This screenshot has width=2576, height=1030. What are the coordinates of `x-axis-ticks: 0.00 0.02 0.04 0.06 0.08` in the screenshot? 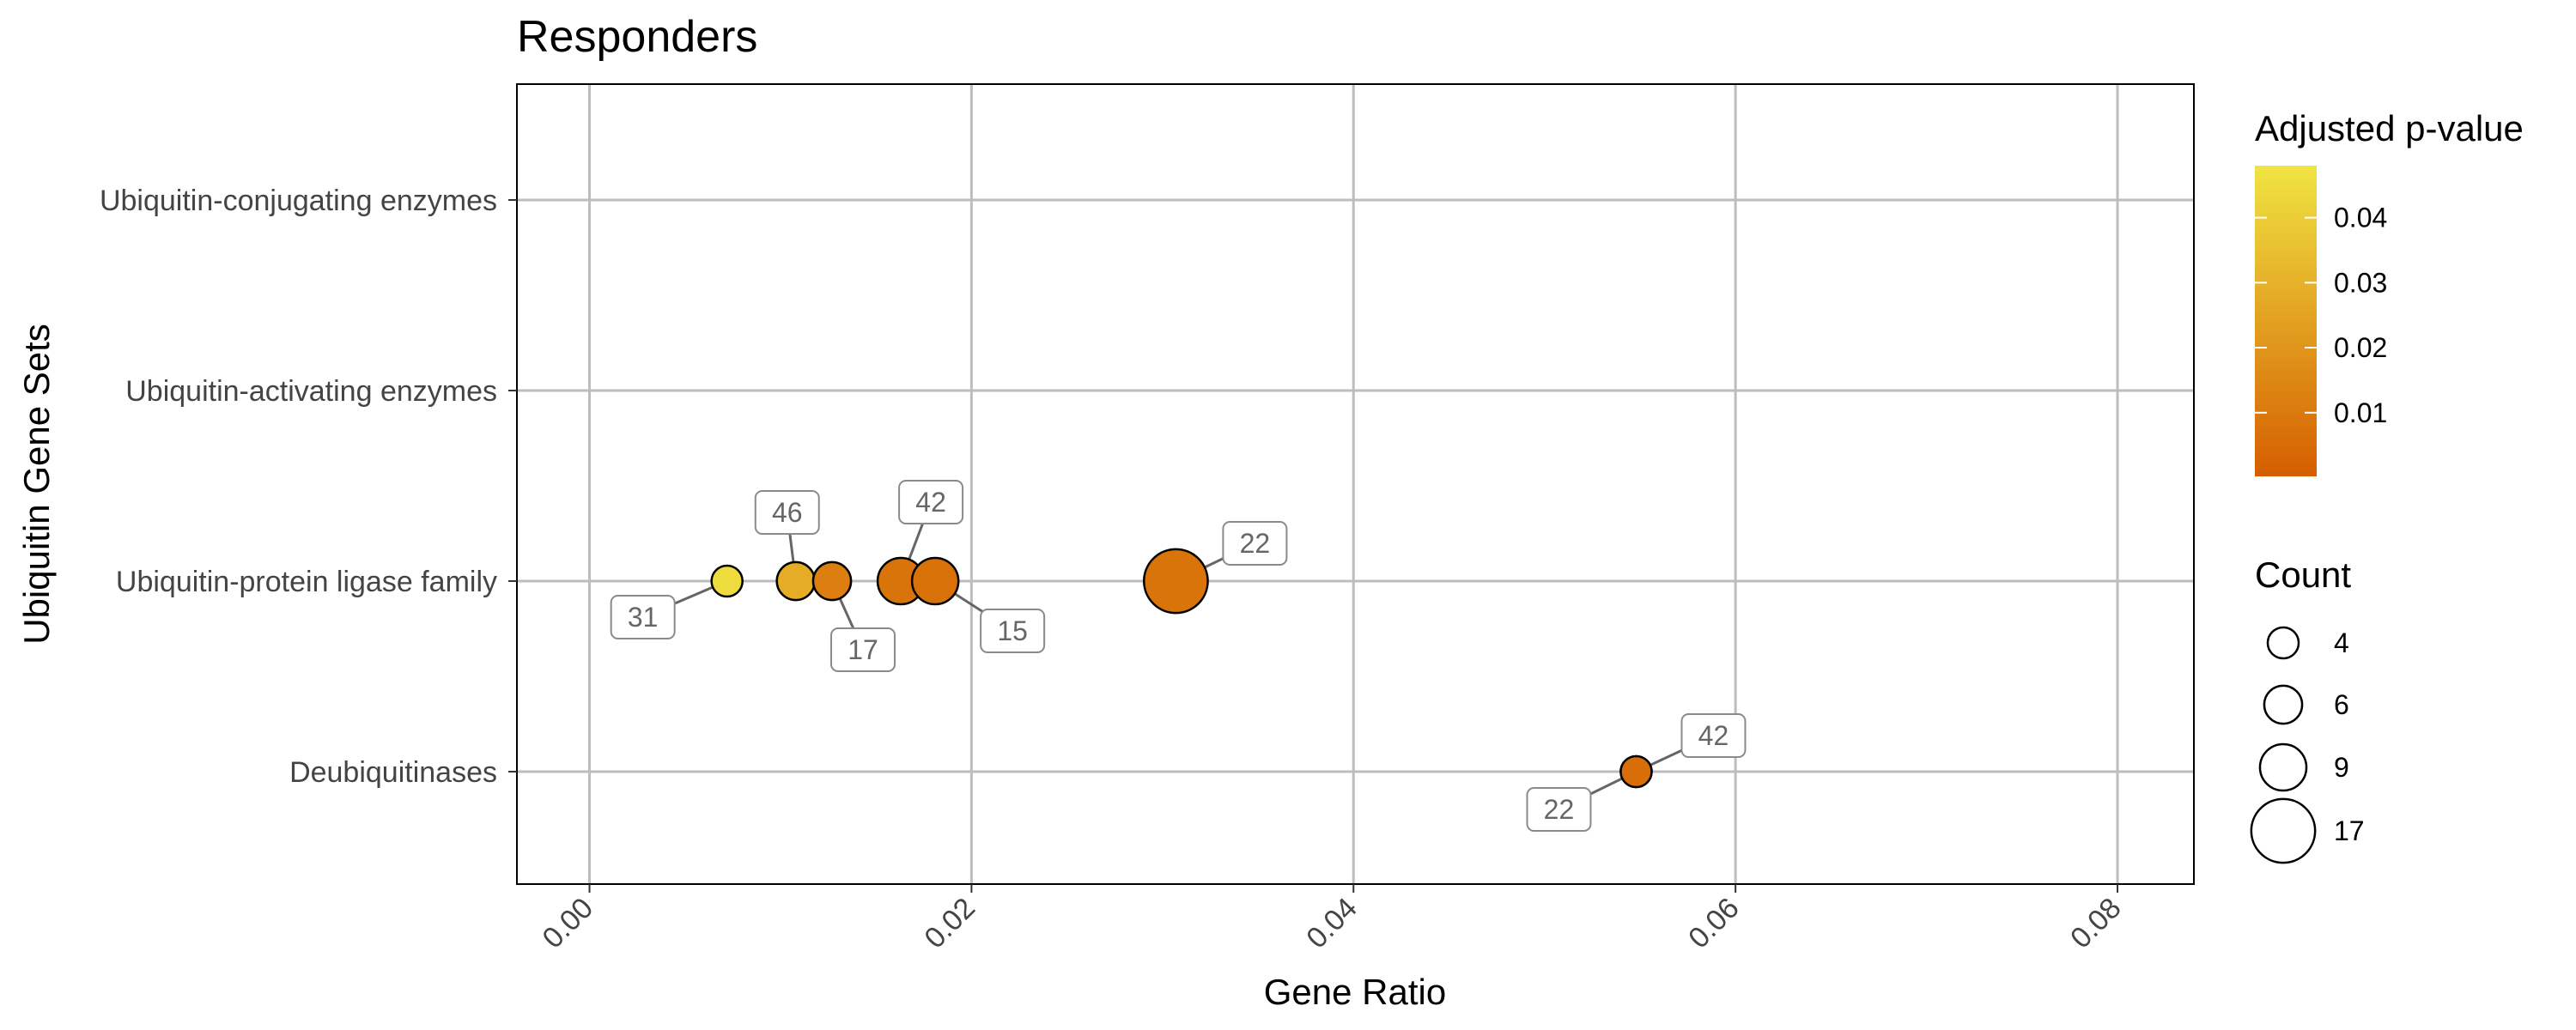 It's located at (1332, 919).